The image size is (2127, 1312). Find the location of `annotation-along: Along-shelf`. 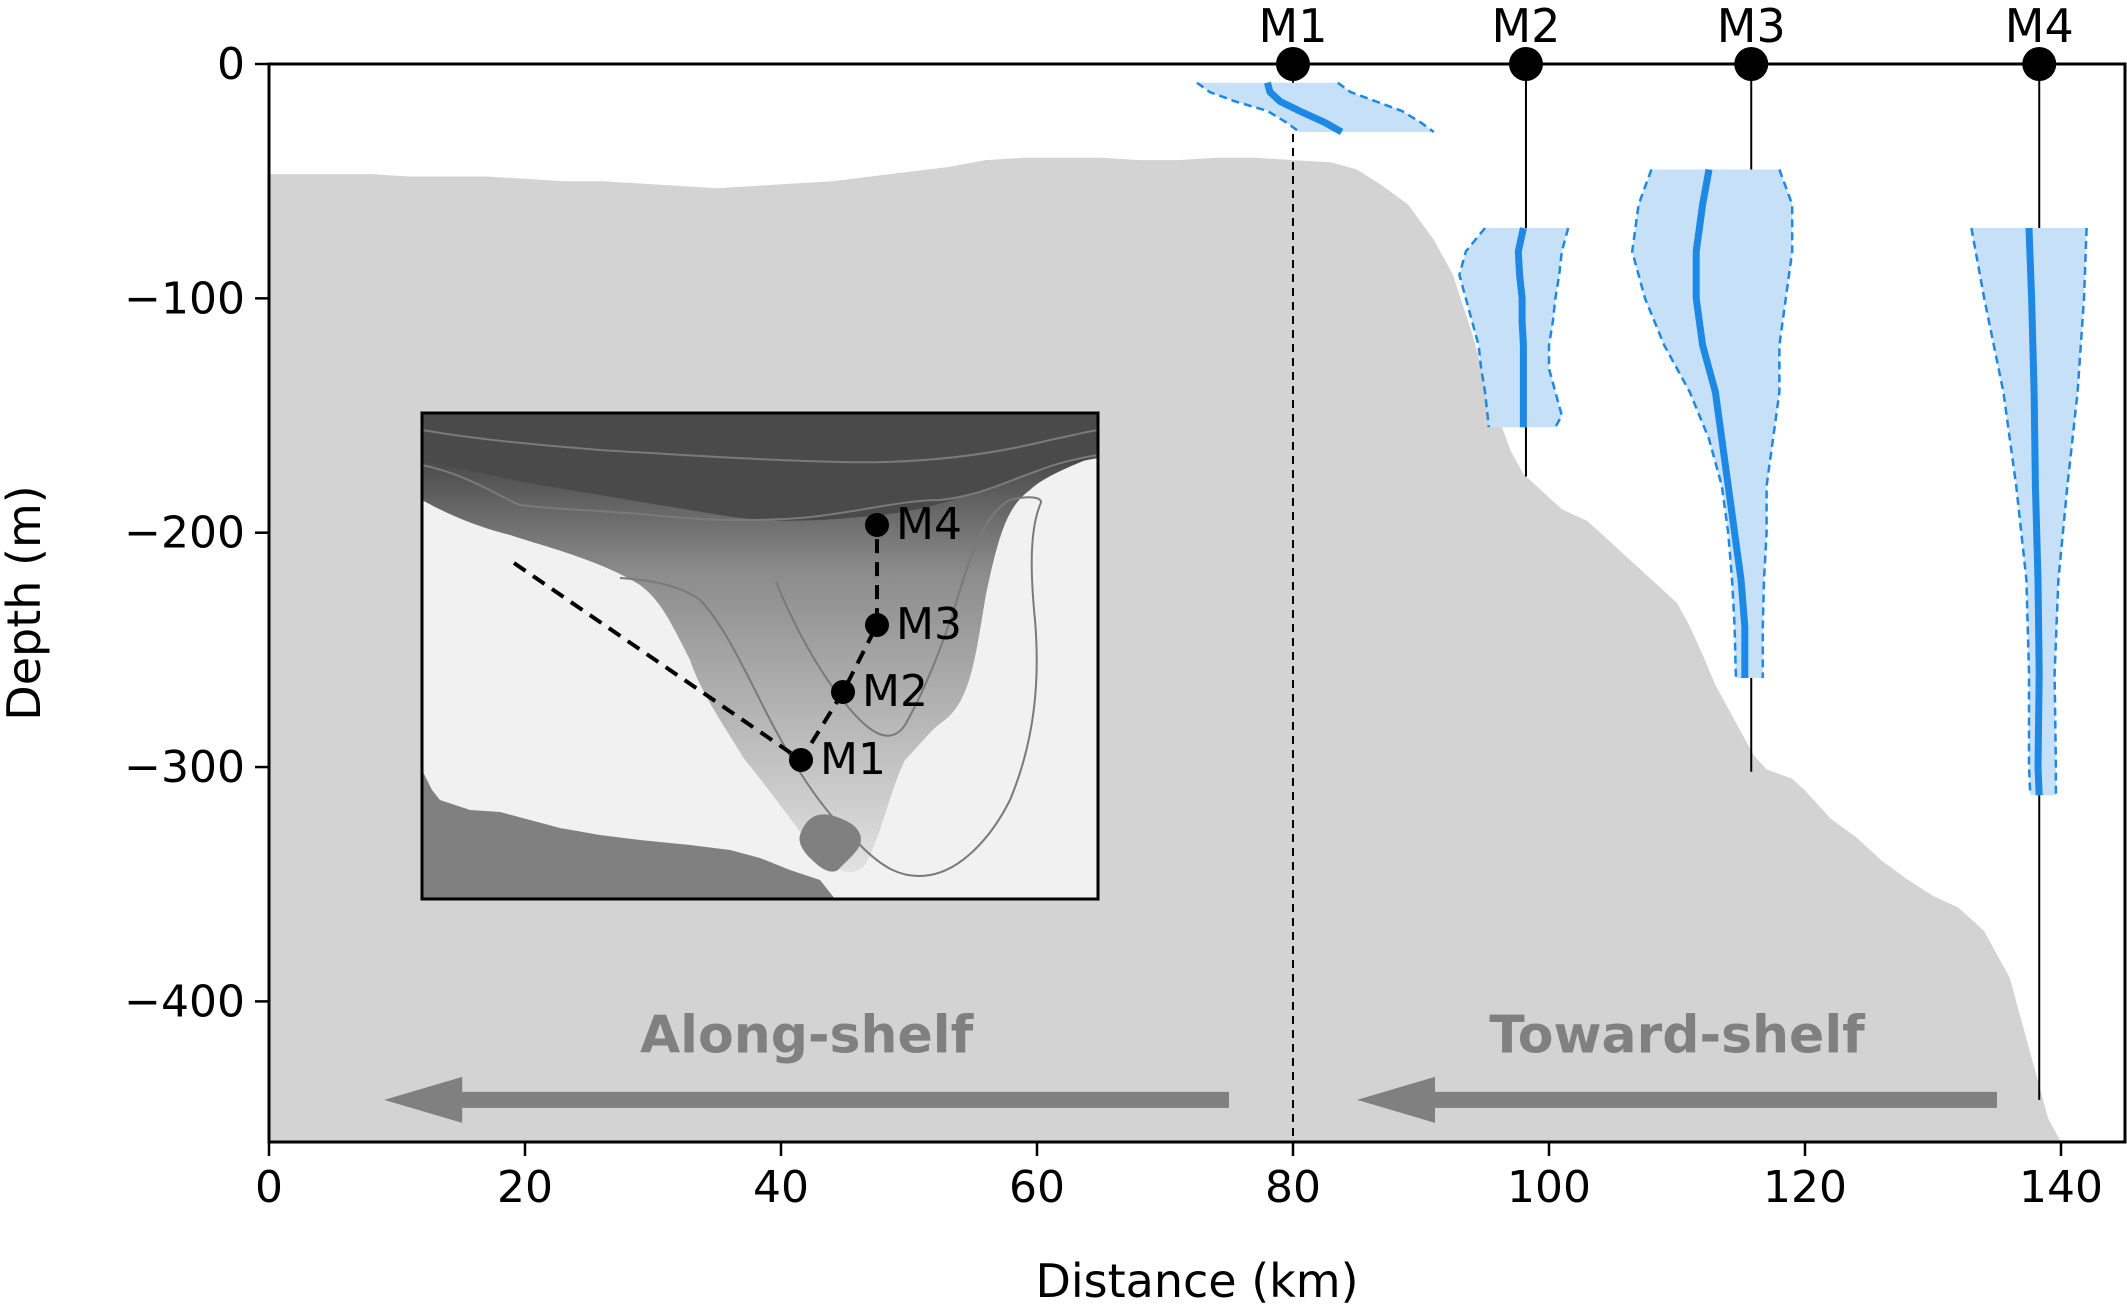

annotation-along: Along-shelf is located at coordinates (807, 1036).